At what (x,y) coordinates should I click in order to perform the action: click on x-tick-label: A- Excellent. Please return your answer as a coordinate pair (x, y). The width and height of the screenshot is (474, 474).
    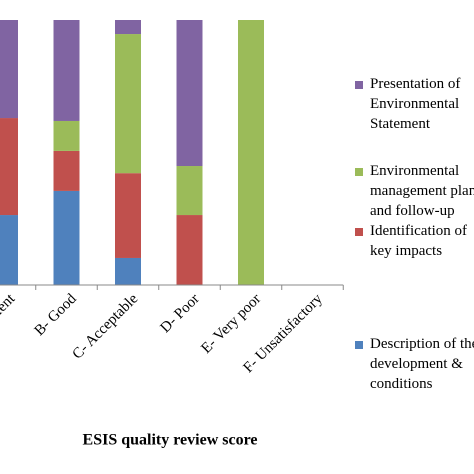
    Looking at the image, I should click on (9, 323).